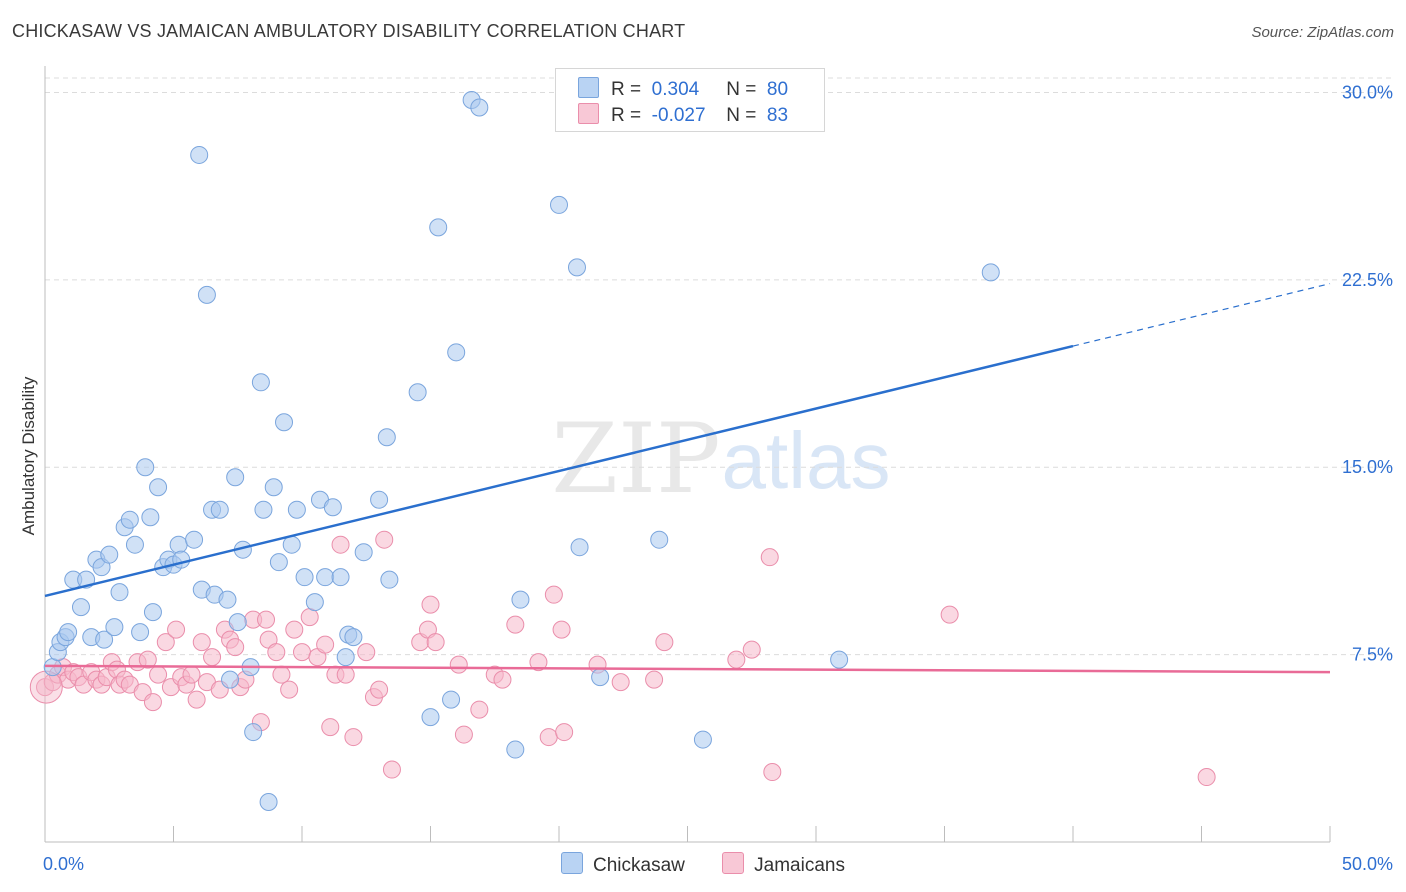 The image size is (1406, 892). Describe the element at coordinates (1367, 864) in the screenshot. I see `x-tick-label: 50.0%` at that location.